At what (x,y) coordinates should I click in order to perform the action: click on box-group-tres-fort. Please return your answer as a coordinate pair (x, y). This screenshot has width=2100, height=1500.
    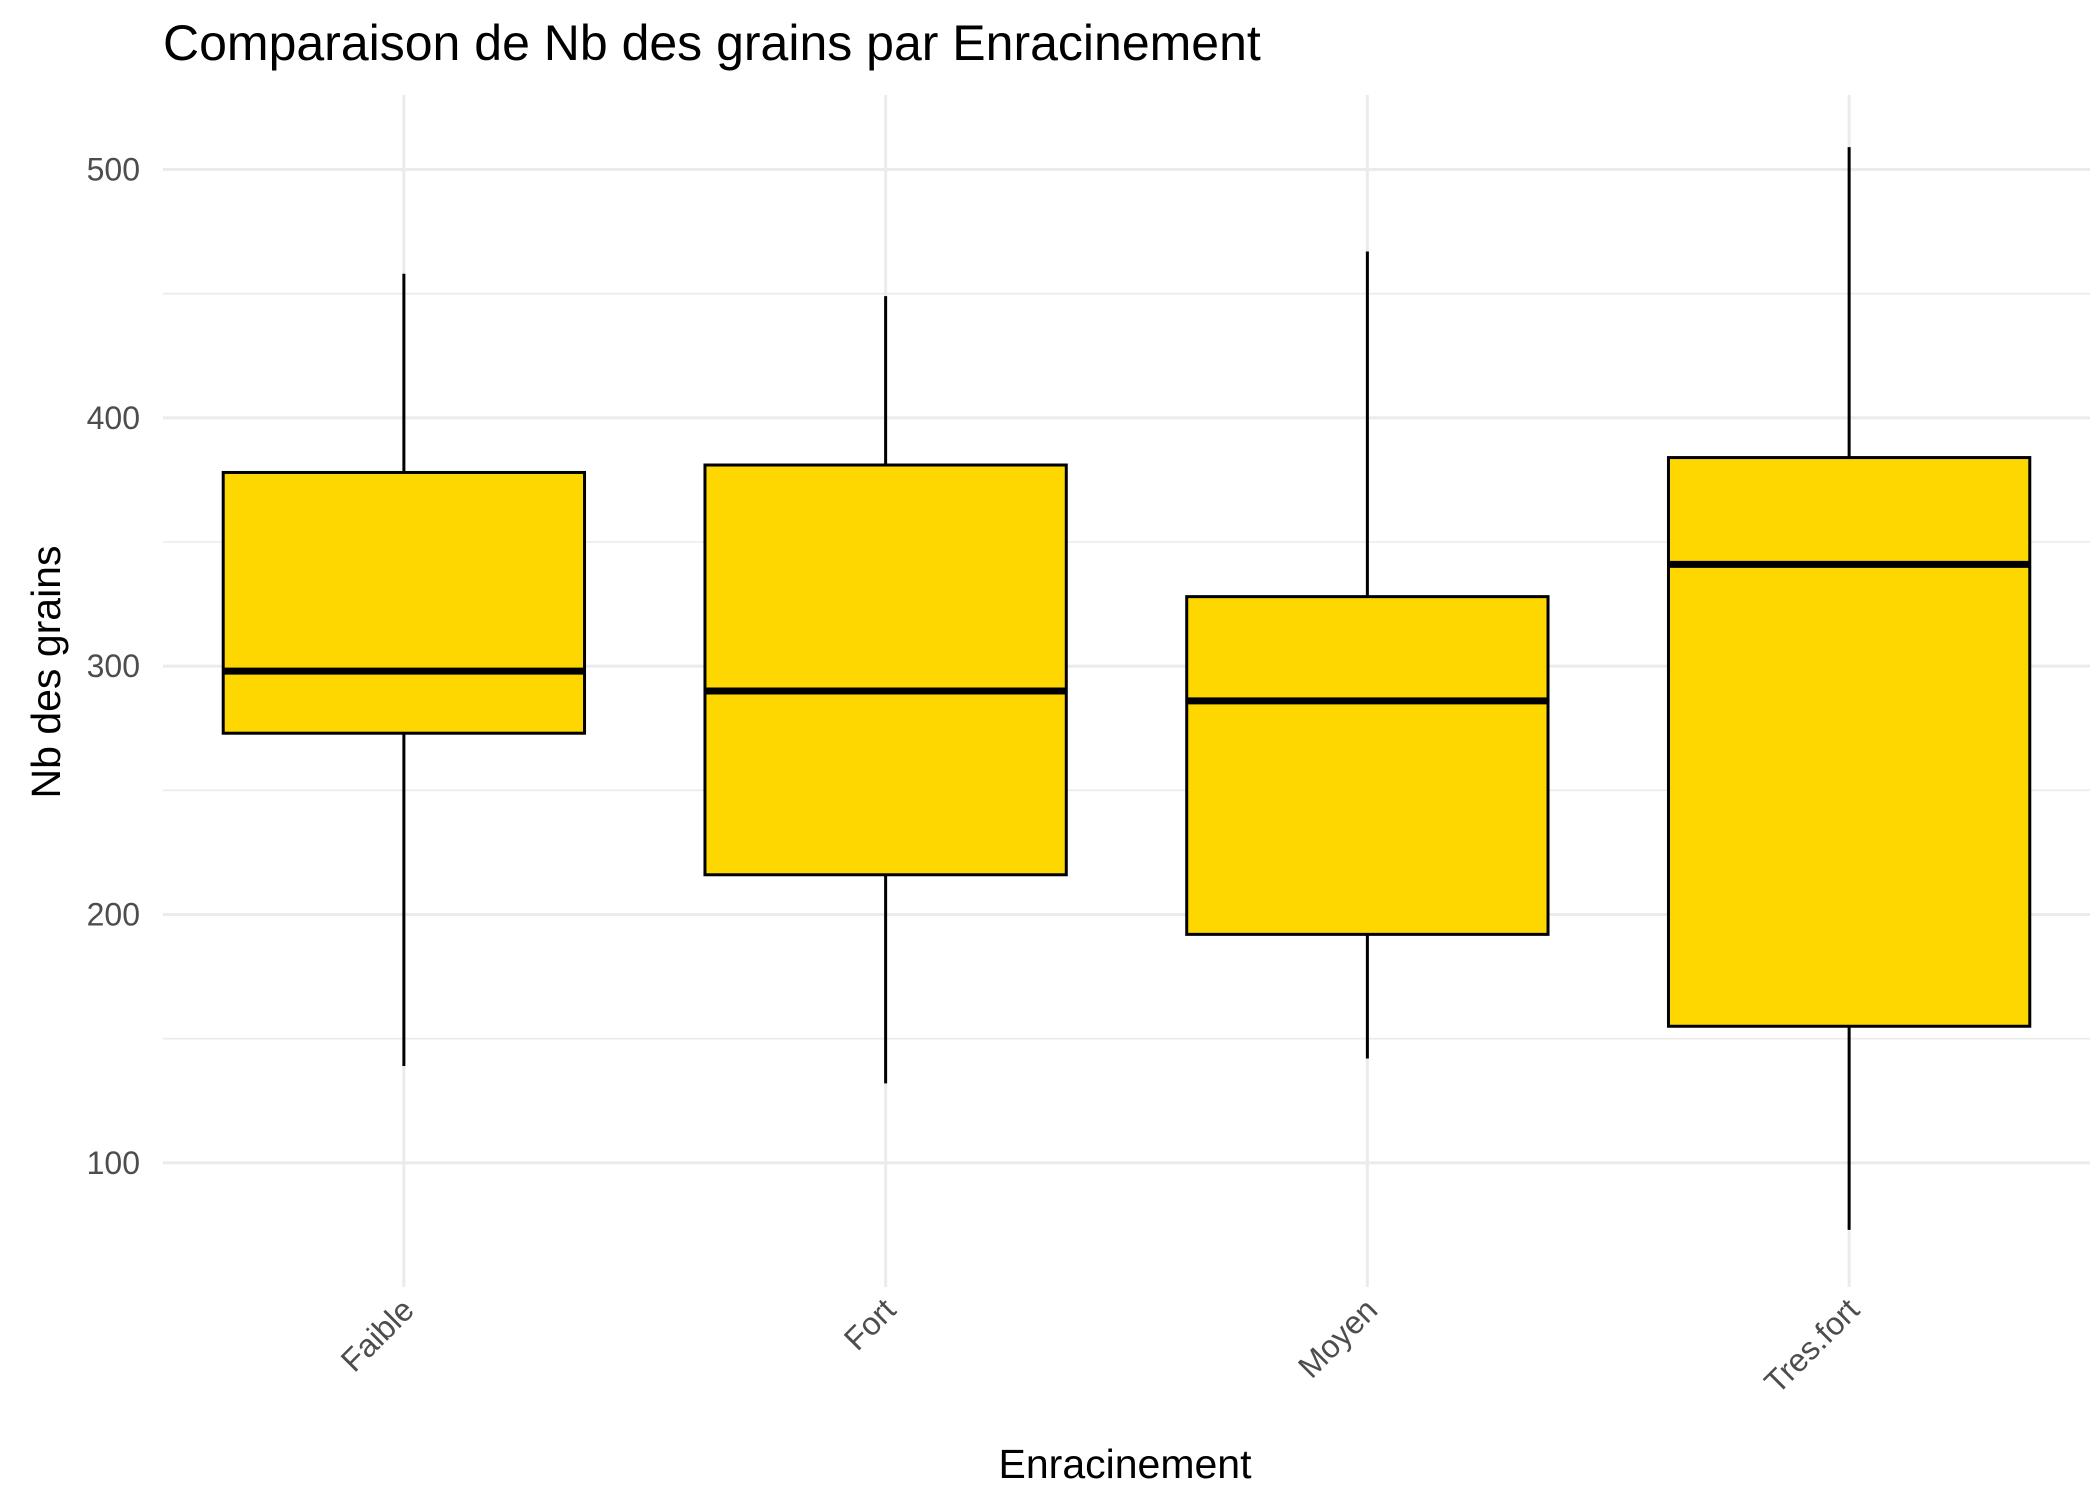
    Looking at the image, I should click on (1849, 688).